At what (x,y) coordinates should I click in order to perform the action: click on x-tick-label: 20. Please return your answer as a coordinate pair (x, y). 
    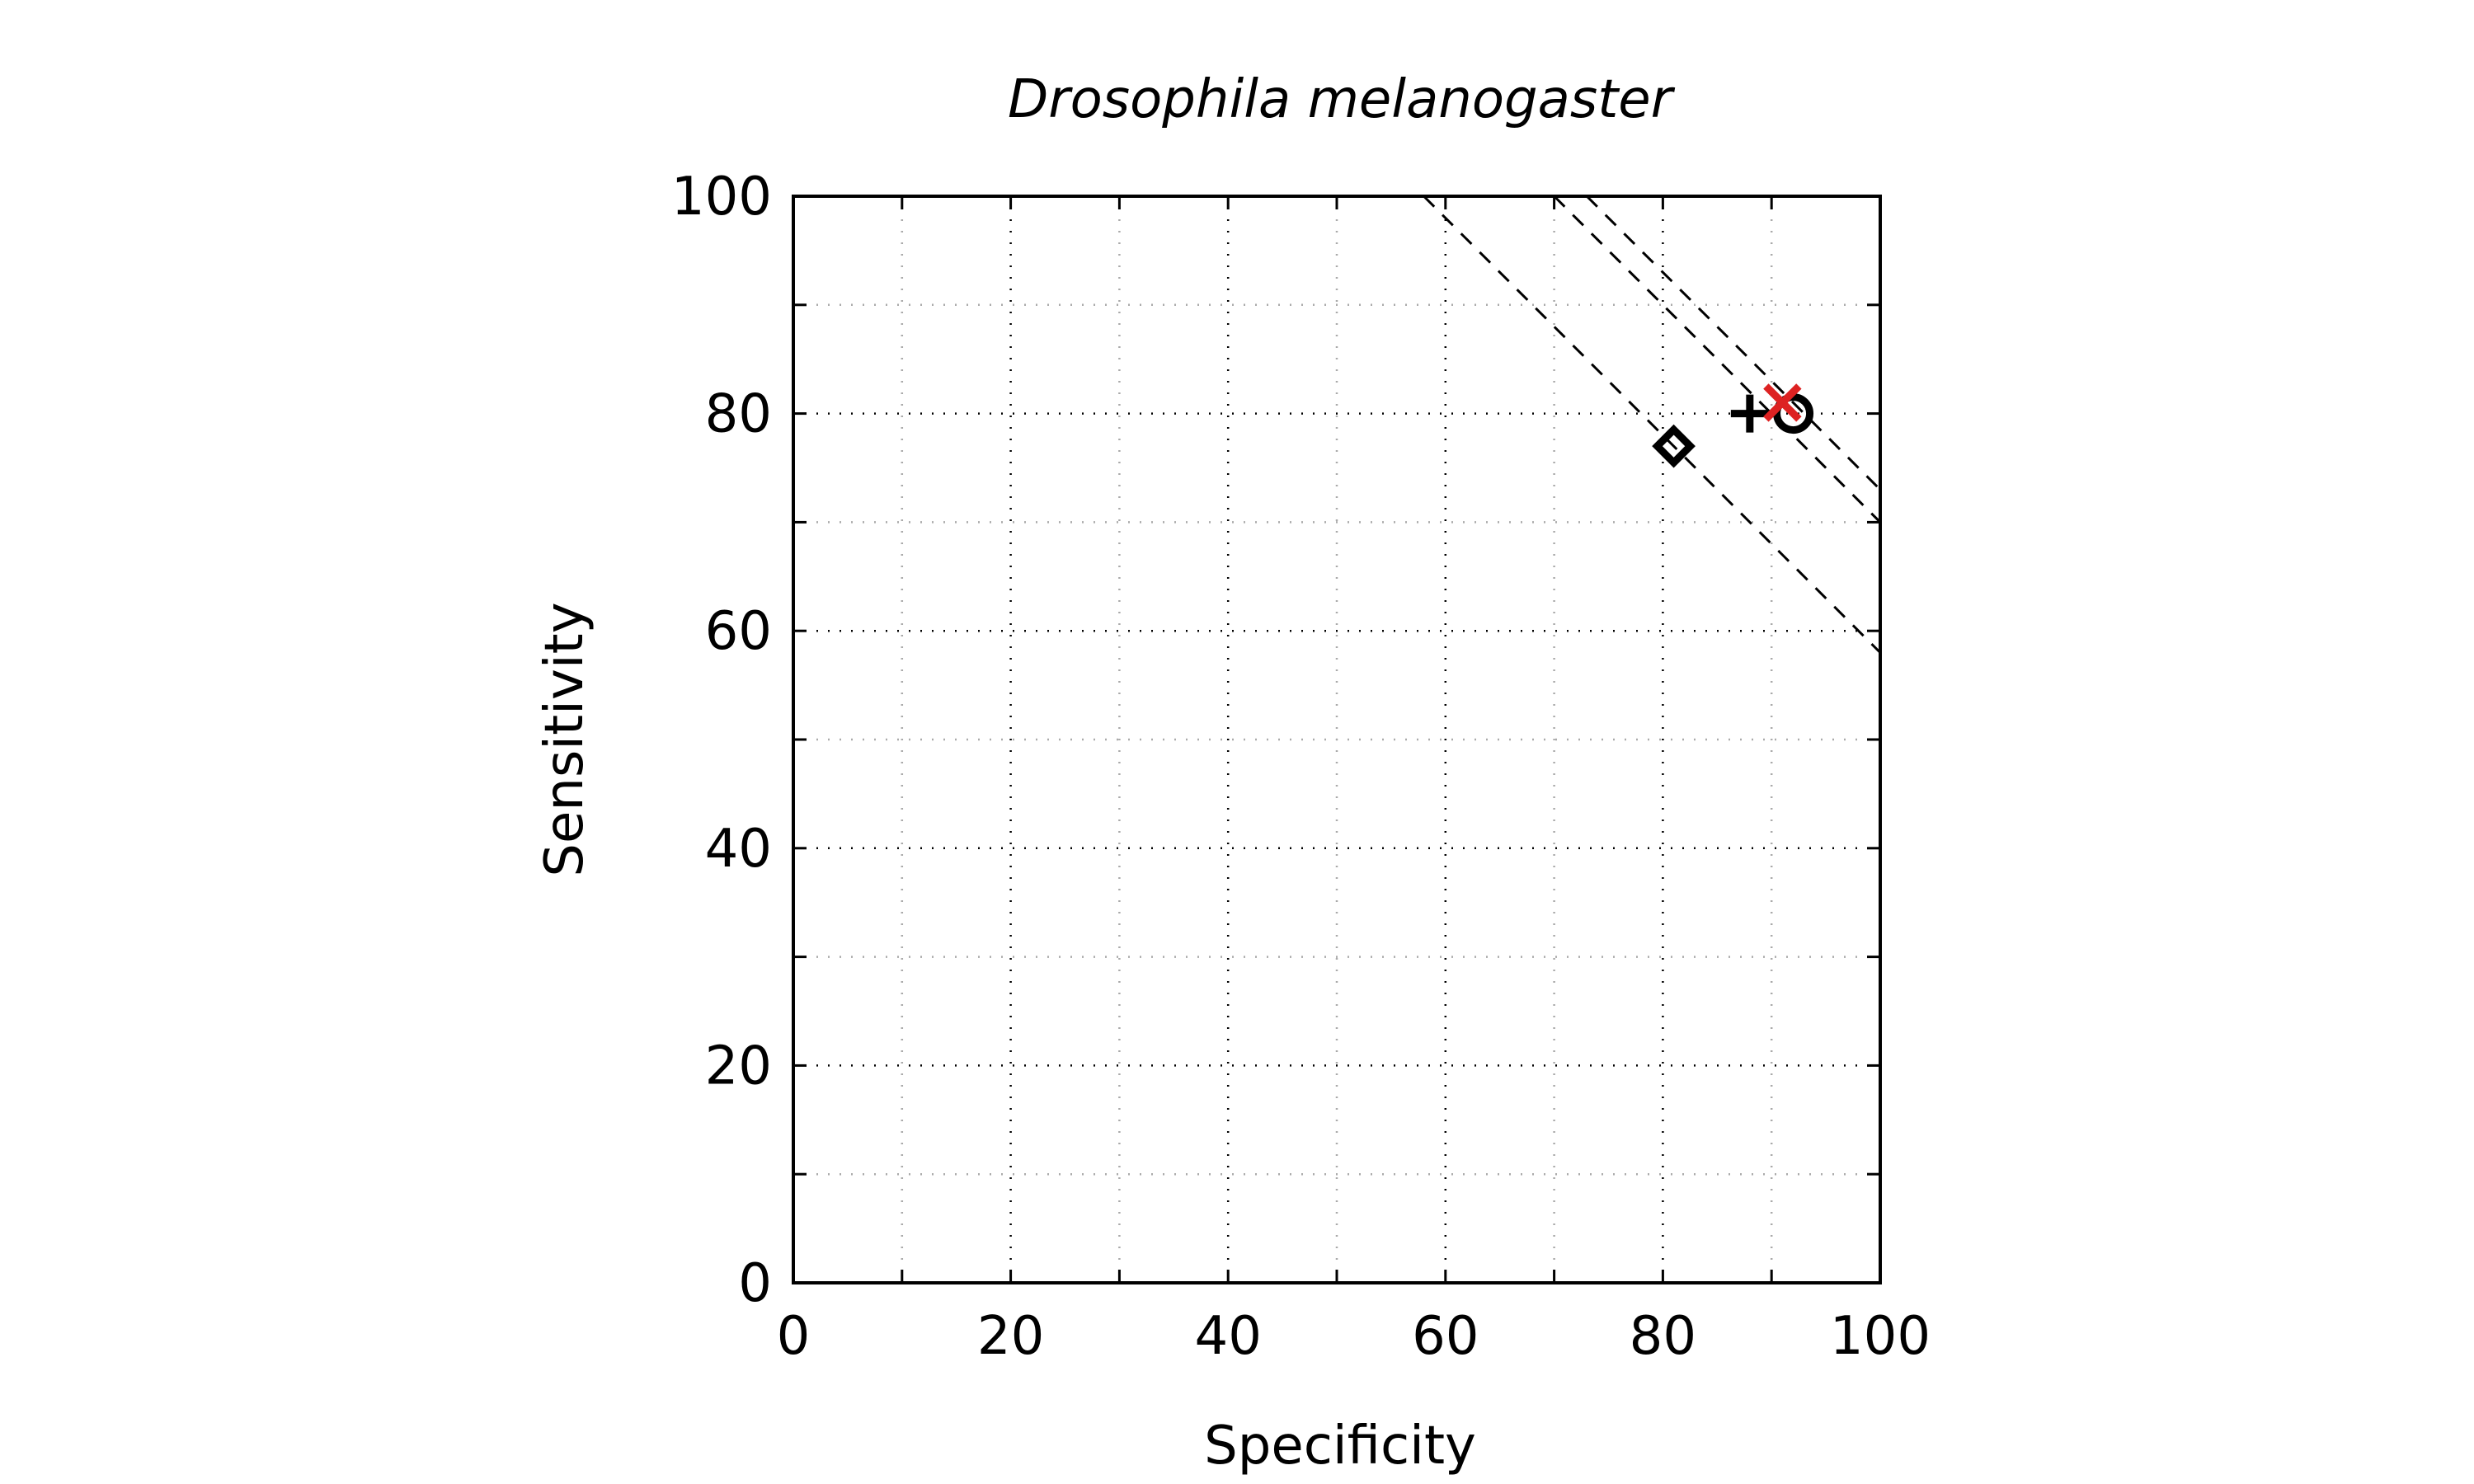
    Looking at the image, I should click on (1010, 1336).